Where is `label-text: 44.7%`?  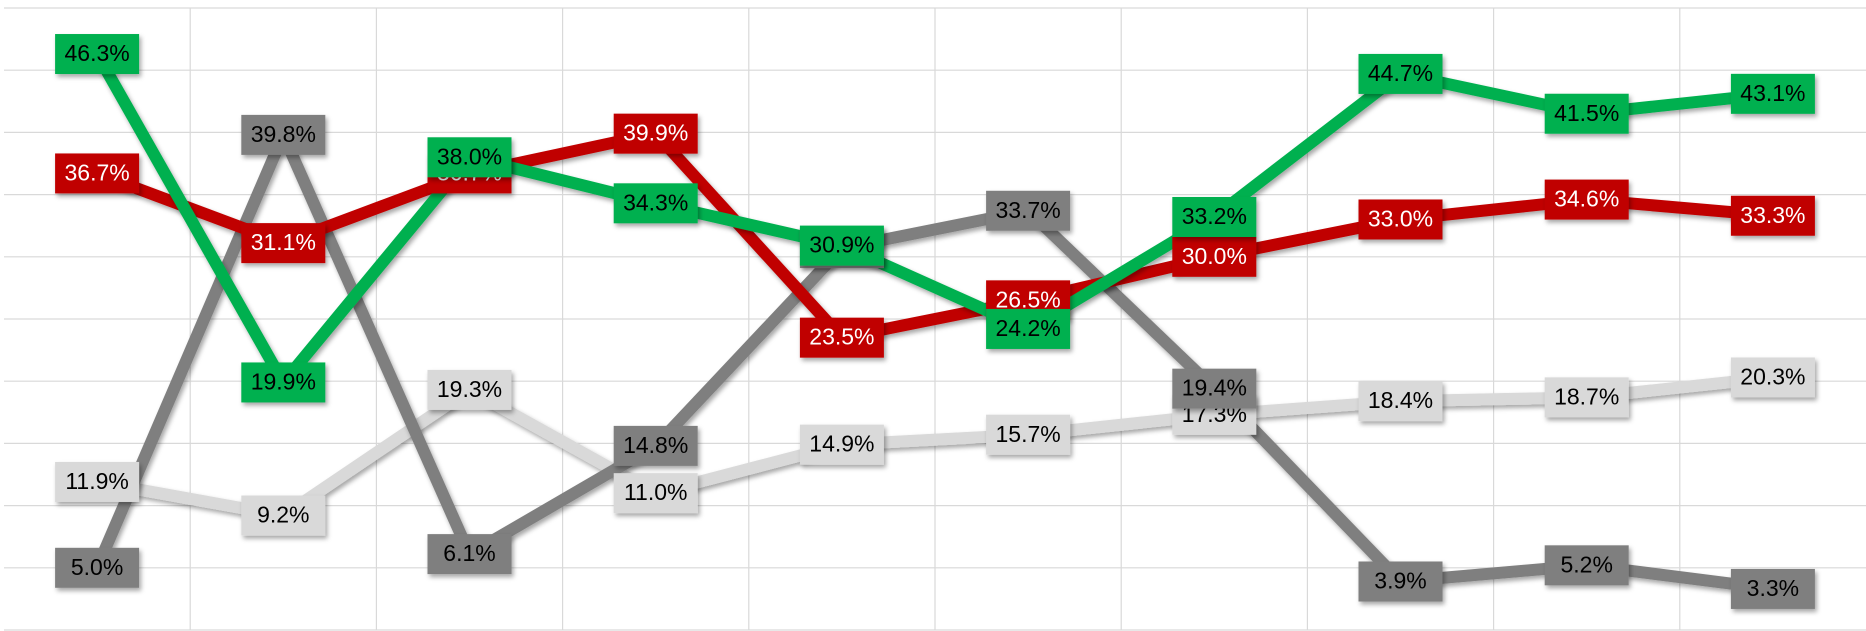
label-text: 44.7% is located at coordinates (1400, 73).